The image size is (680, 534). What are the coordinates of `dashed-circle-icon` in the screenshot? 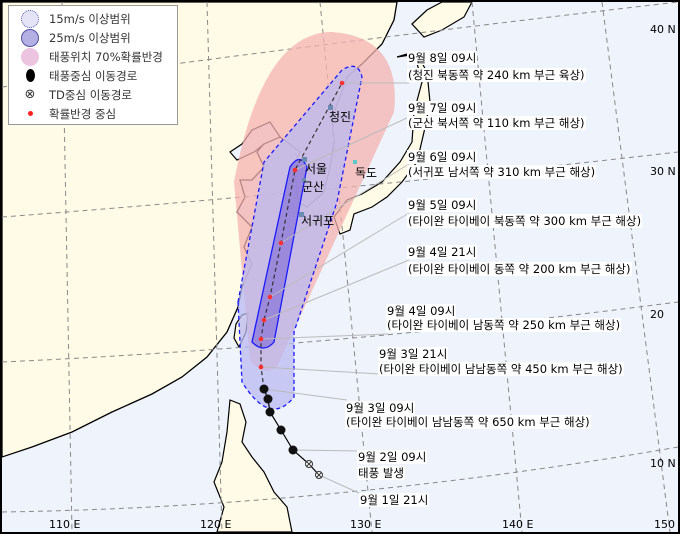 It's located at (30, 18).